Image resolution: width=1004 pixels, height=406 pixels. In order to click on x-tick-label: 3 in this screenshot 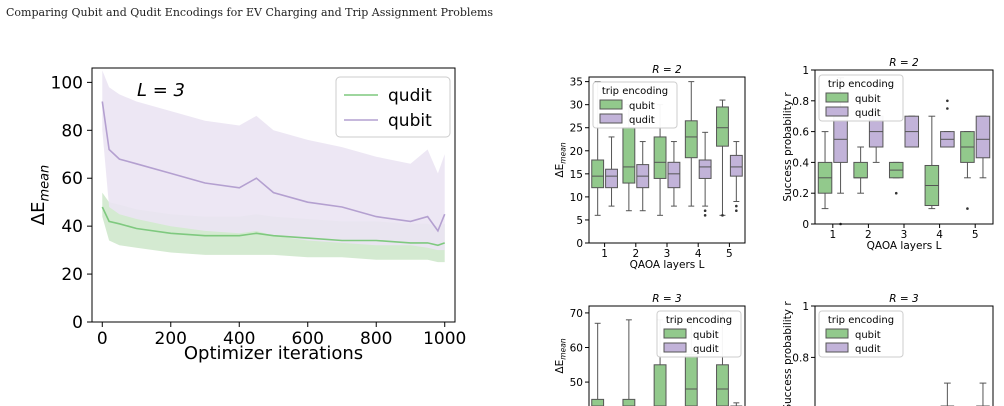, I will do `click(667, 254)`.